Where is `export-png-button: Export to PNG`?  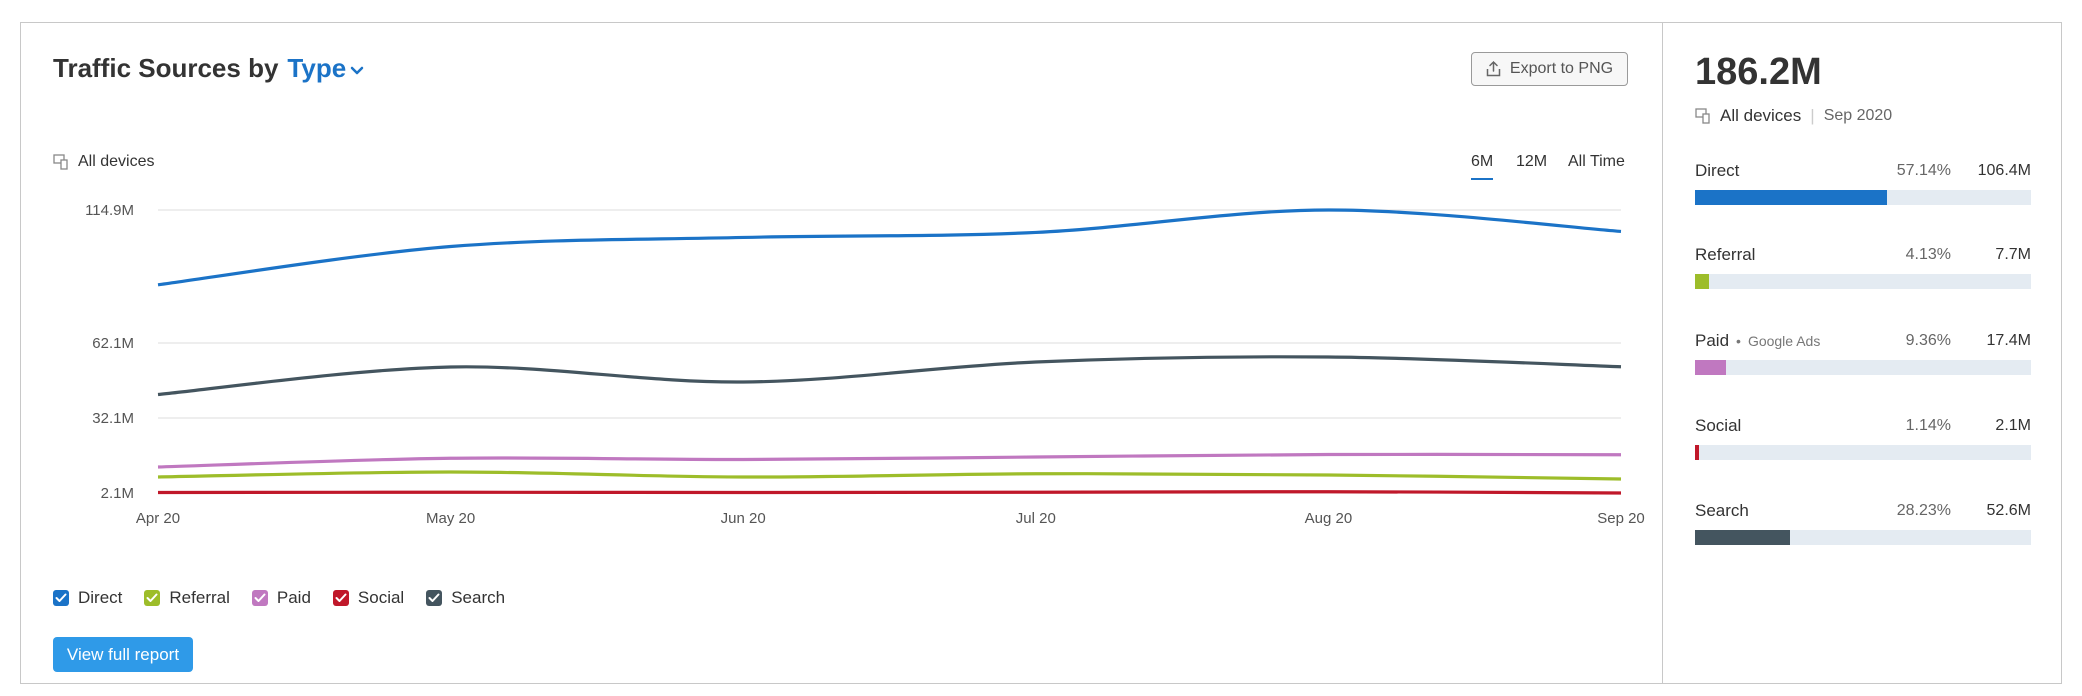
export-png-button: Export to PNG is located at coordinates (1549, 69).